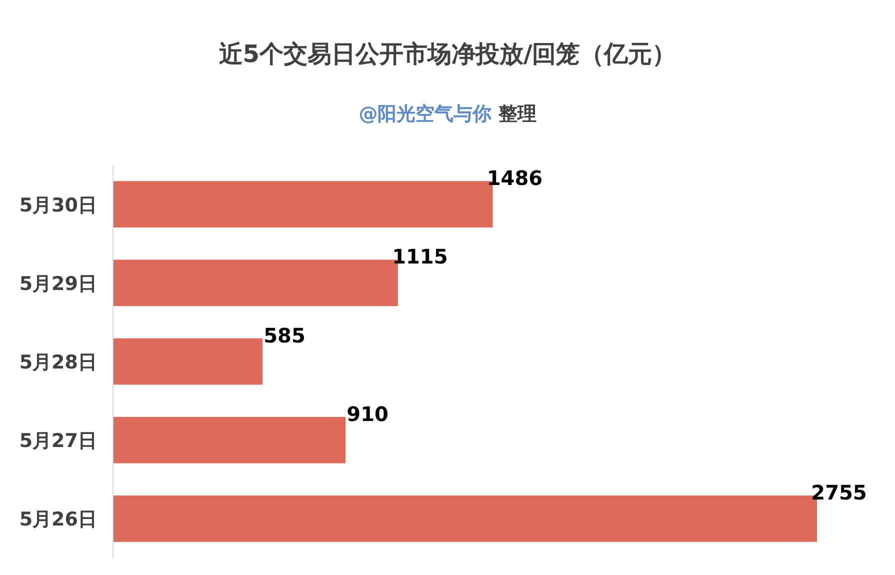 The image size is (895, 575). Describe the element at coordinates (514, 178) in the screenshot. I see `data-label: 1486` at that location.